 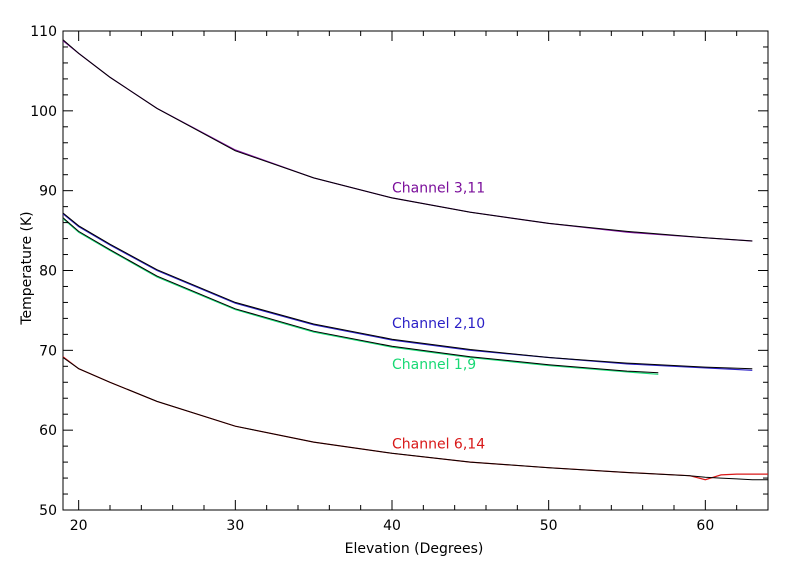 What do you see at coordinates (27, 268) in the screenshot?
I see `y-axis-title: Temperature (K)` at bounding box center [27, 268].